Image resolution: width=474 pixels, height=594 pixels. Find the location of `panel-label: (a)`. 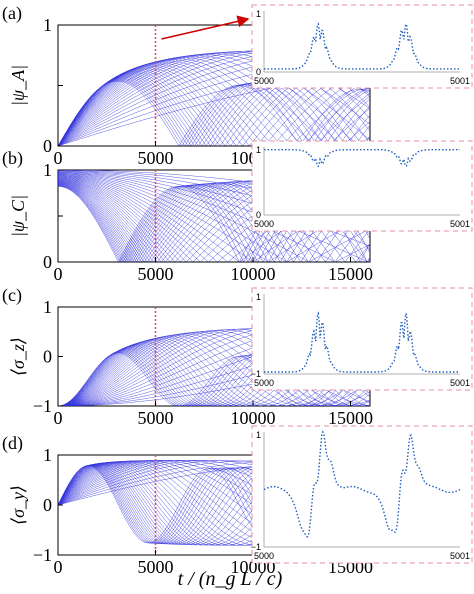

panel-label: (a) is located at coordinates (12, 13).